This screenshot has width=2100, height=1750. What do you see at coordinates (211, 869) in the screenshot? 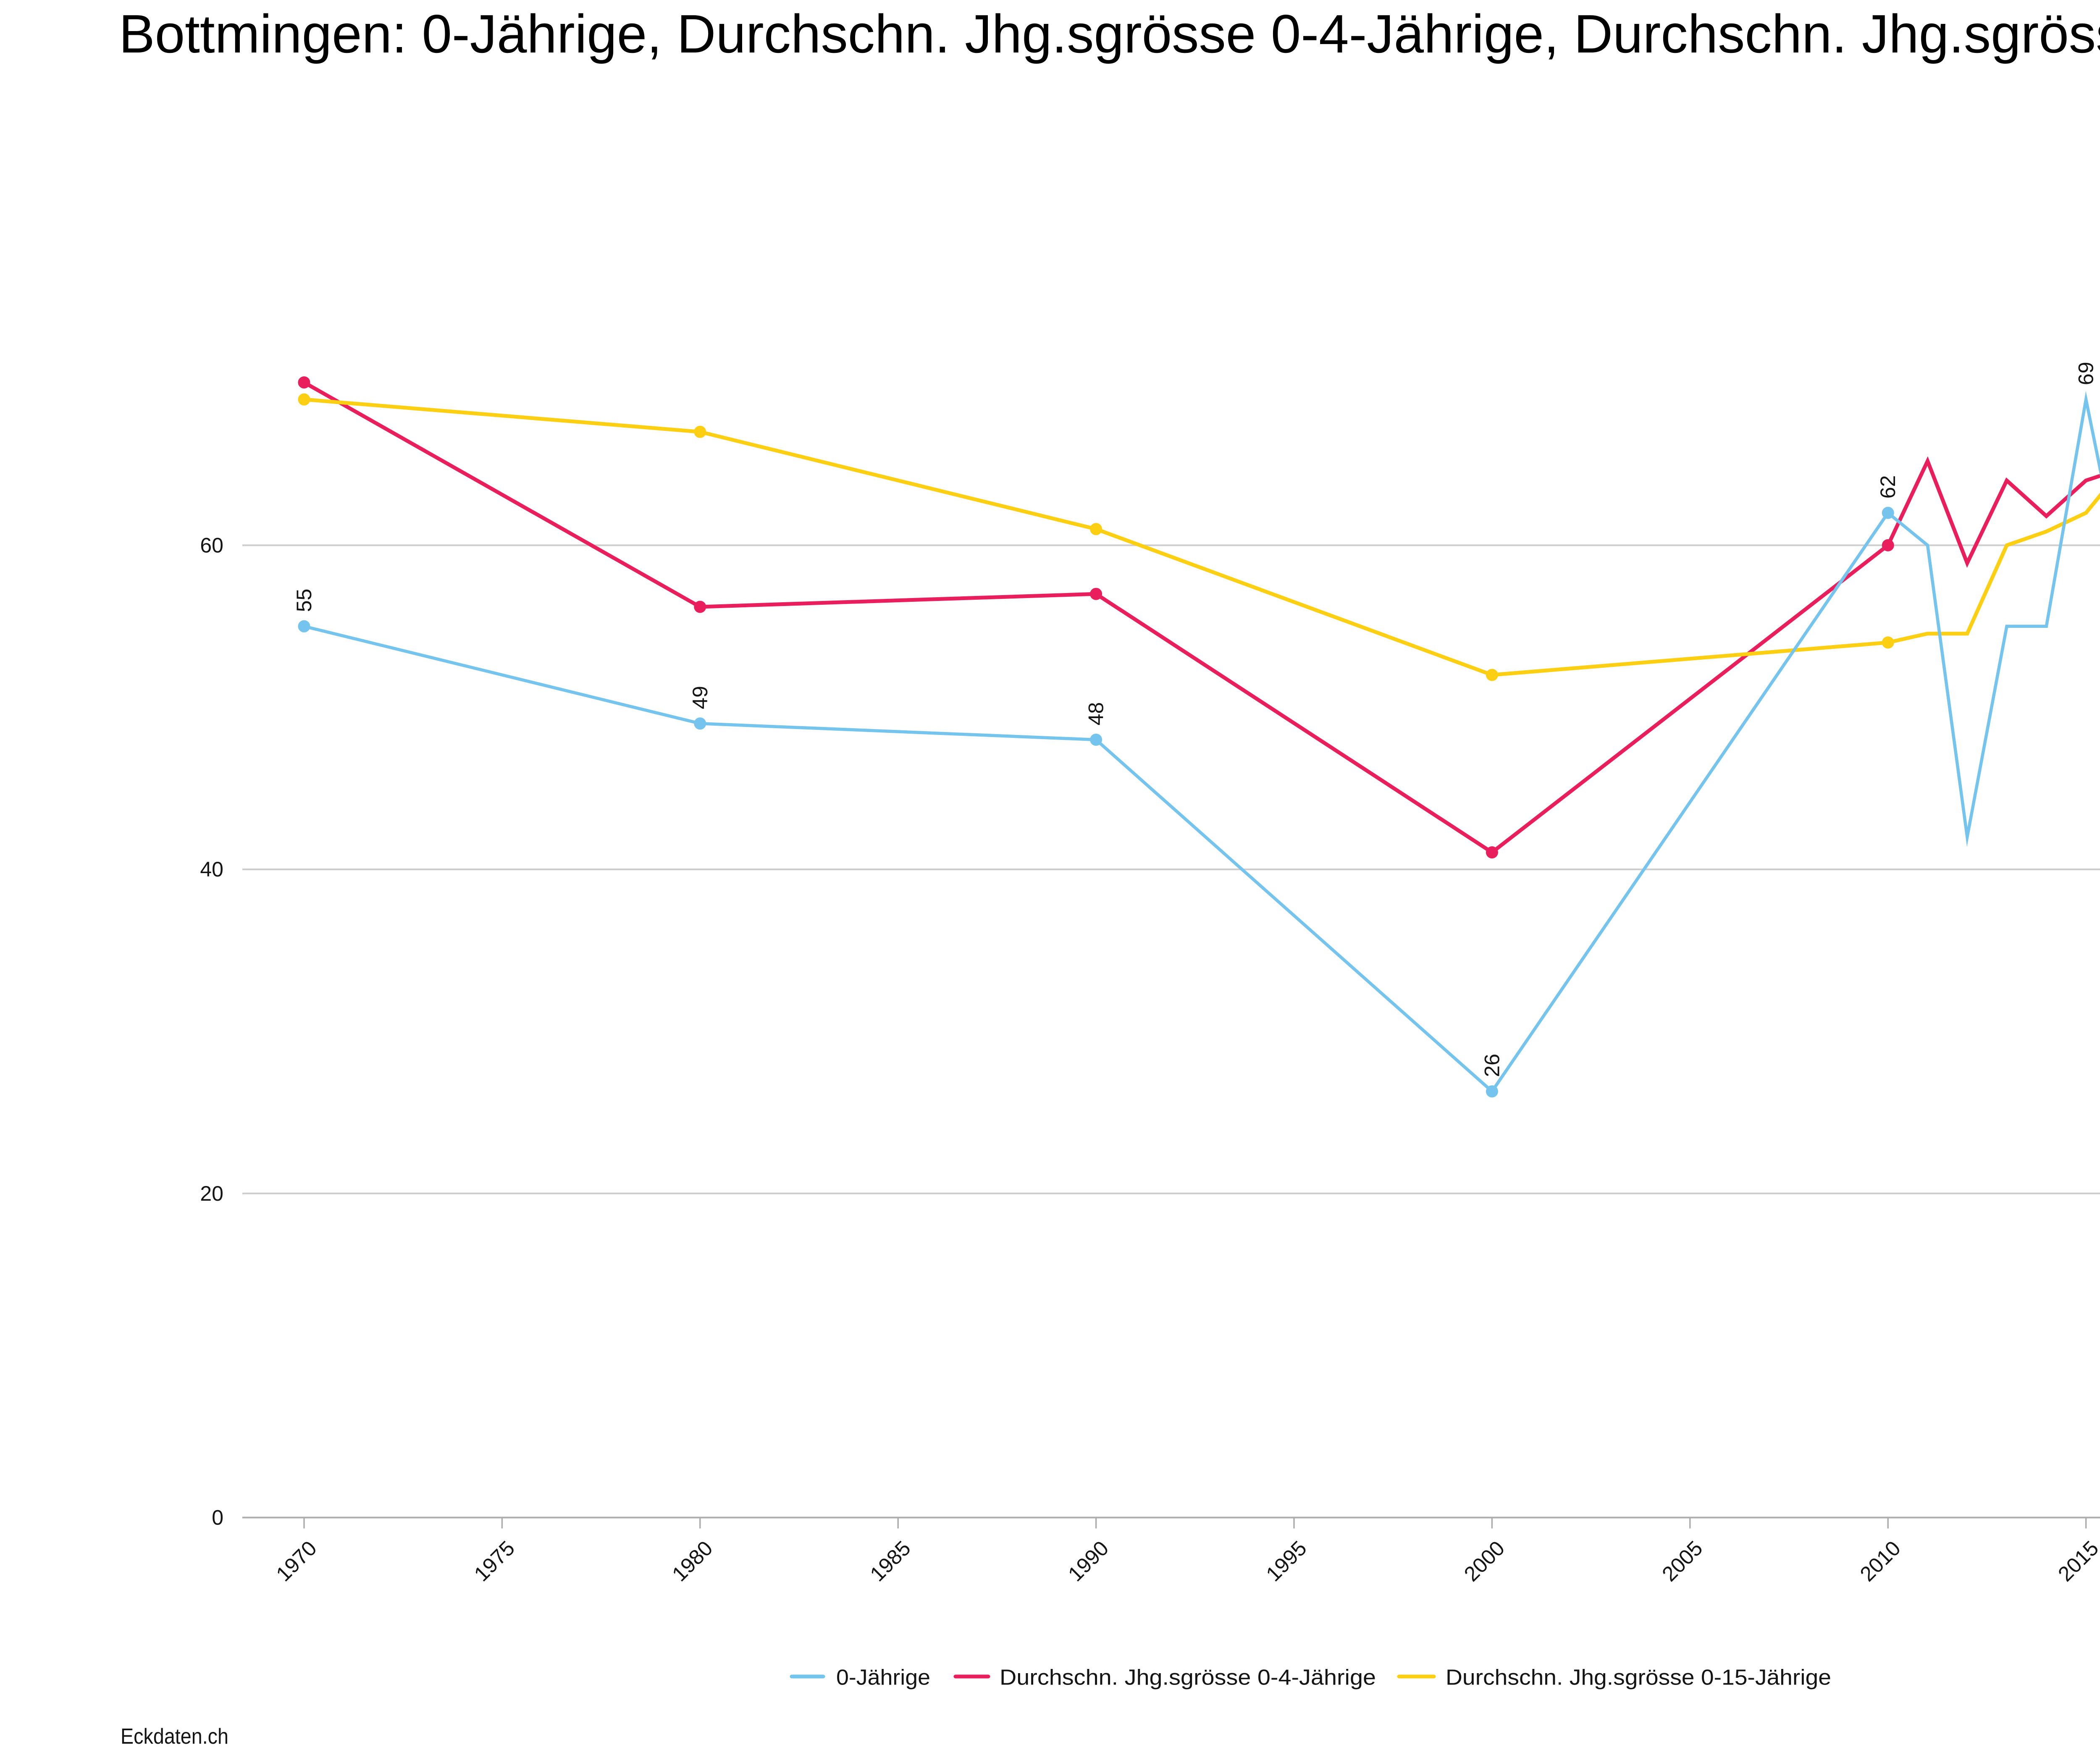
I see `svg-text: 40` at bounding box center [211, 869].